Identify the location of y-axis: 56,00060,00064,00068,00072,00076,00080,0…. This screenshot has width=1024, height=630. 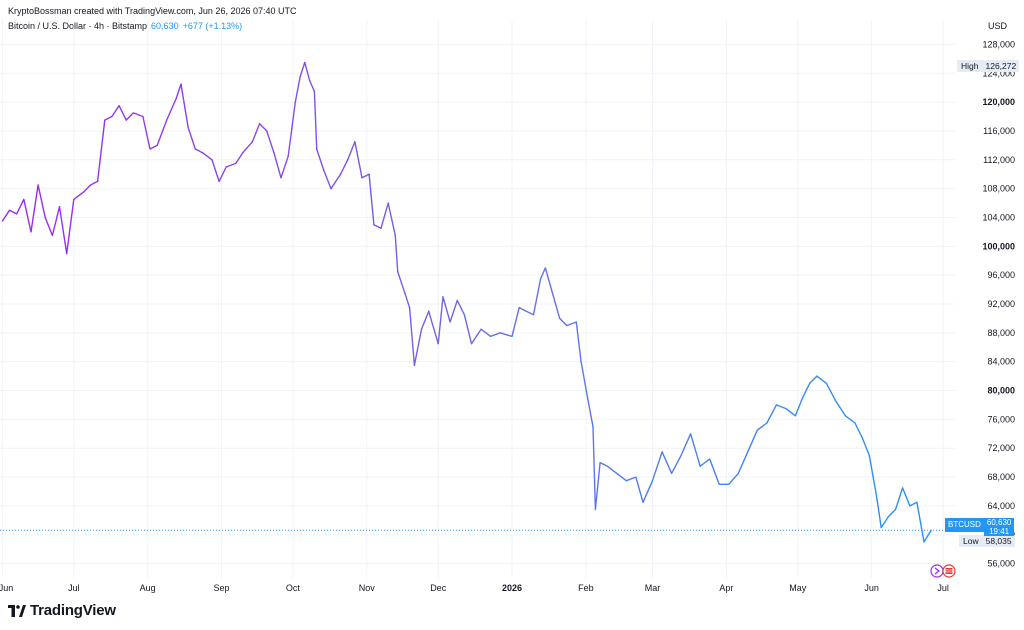
(998, 303).